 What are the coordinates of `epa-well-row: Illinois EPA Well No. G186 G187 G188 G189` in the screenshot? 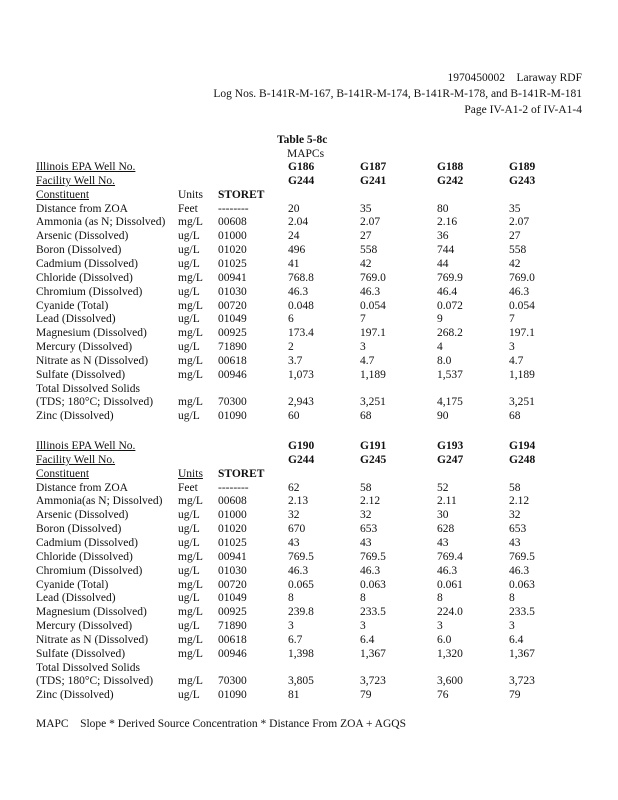 It's located at (309, 167).